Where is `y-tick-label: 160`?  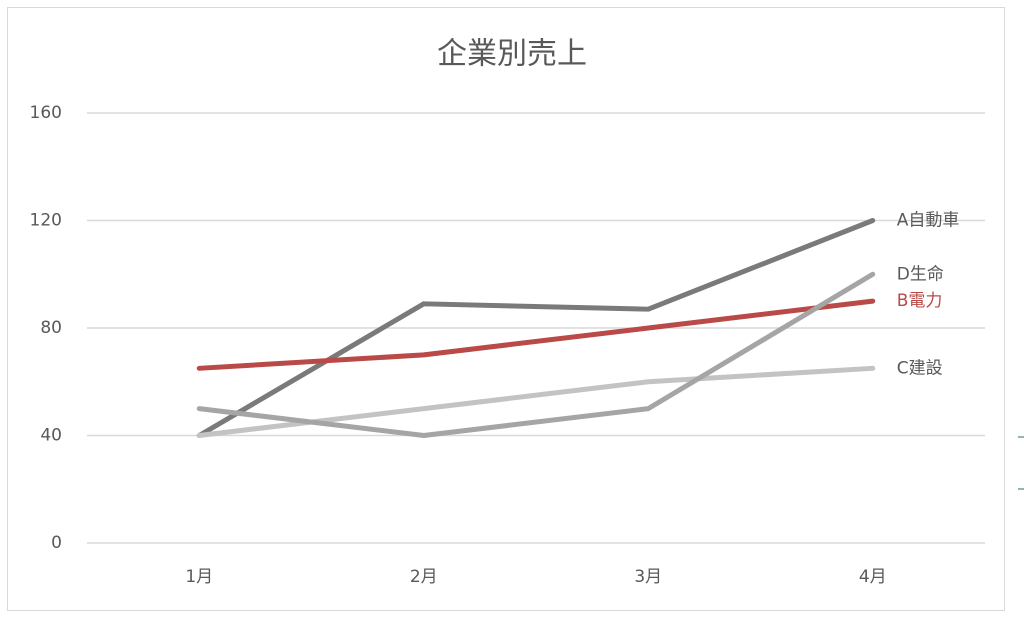 y-tick-label: 160 is located at coordinates (46, 113).